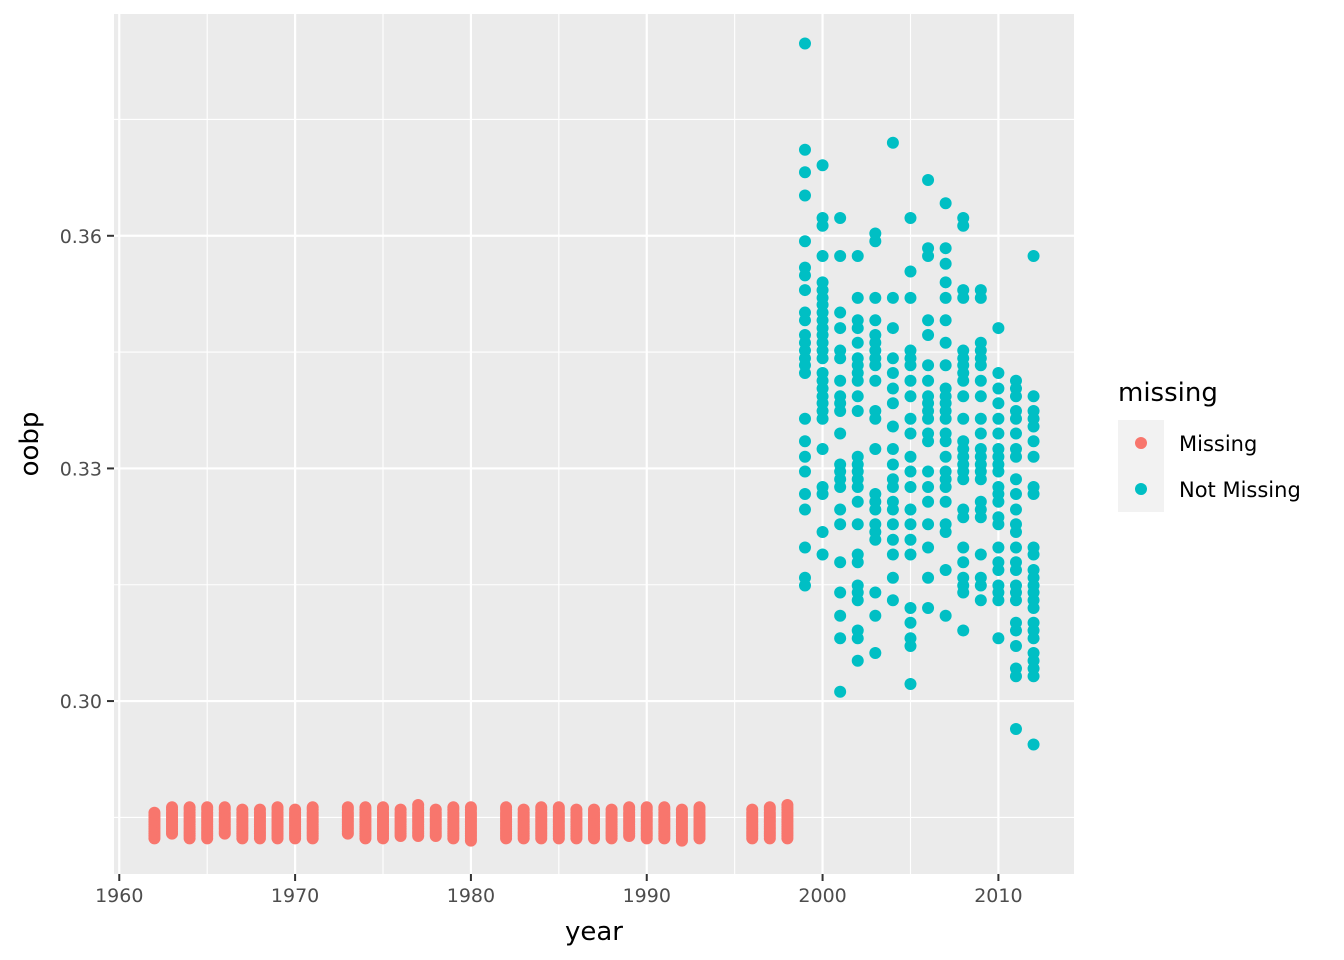 This screenshot has width=1344, height=960. What do you see at coordinates (30, 444) in the screenshot?
I see `y-axis-title: oobp` at bounding box center [30, 444].